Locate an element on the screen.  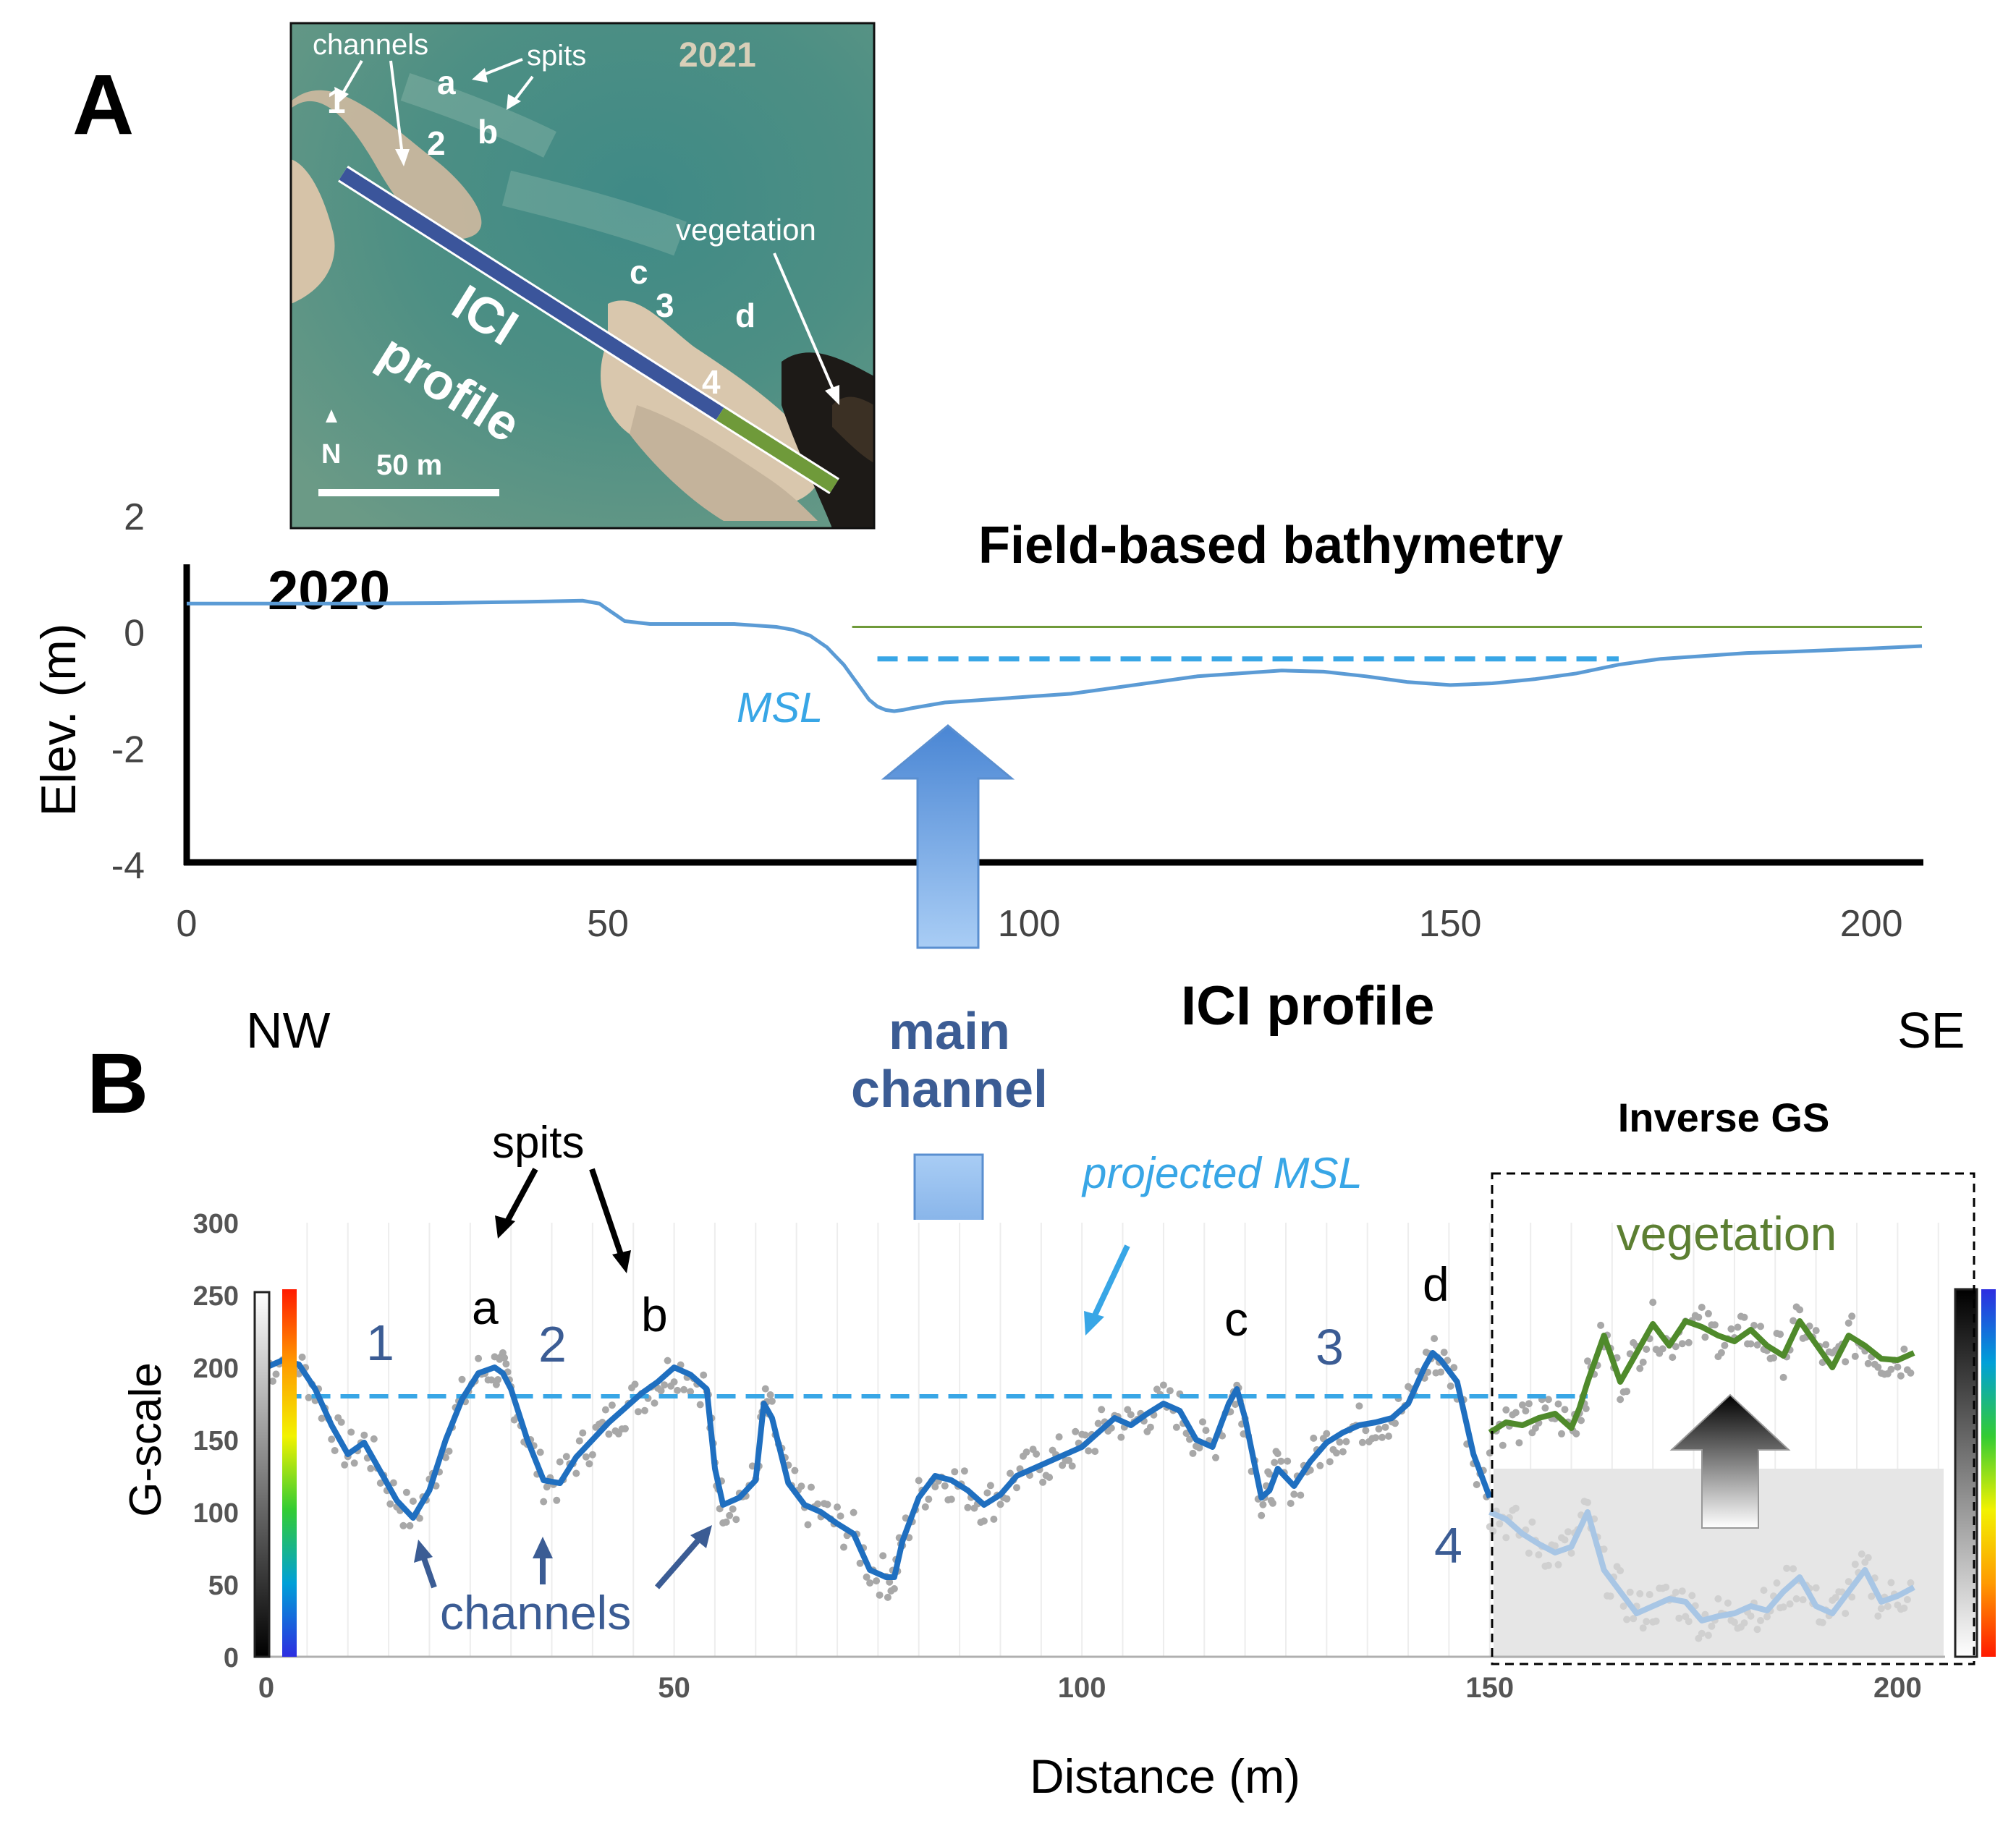
map-label-channels: channels is located at coordinates (370, 45).